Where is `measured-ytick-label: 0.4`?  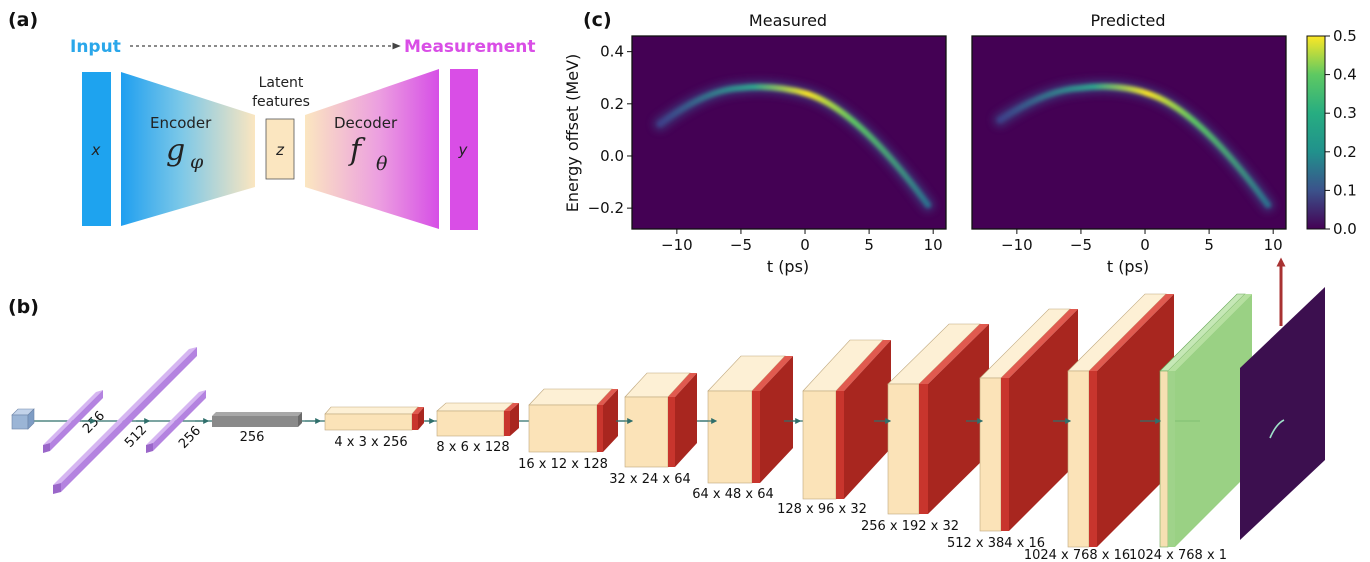
measured-ytick-label: 0.4 is located at coordinates (612, 52).